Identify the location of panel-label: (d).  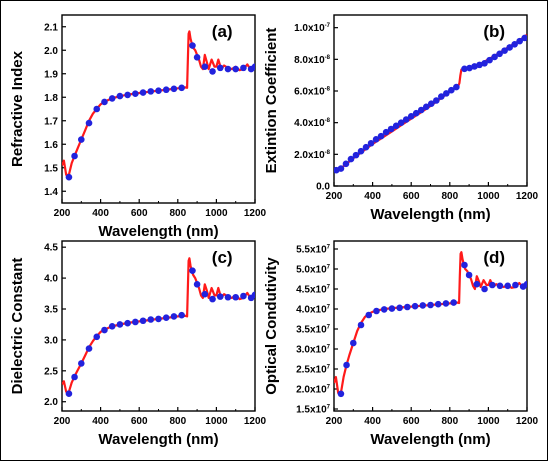
(494, 257).